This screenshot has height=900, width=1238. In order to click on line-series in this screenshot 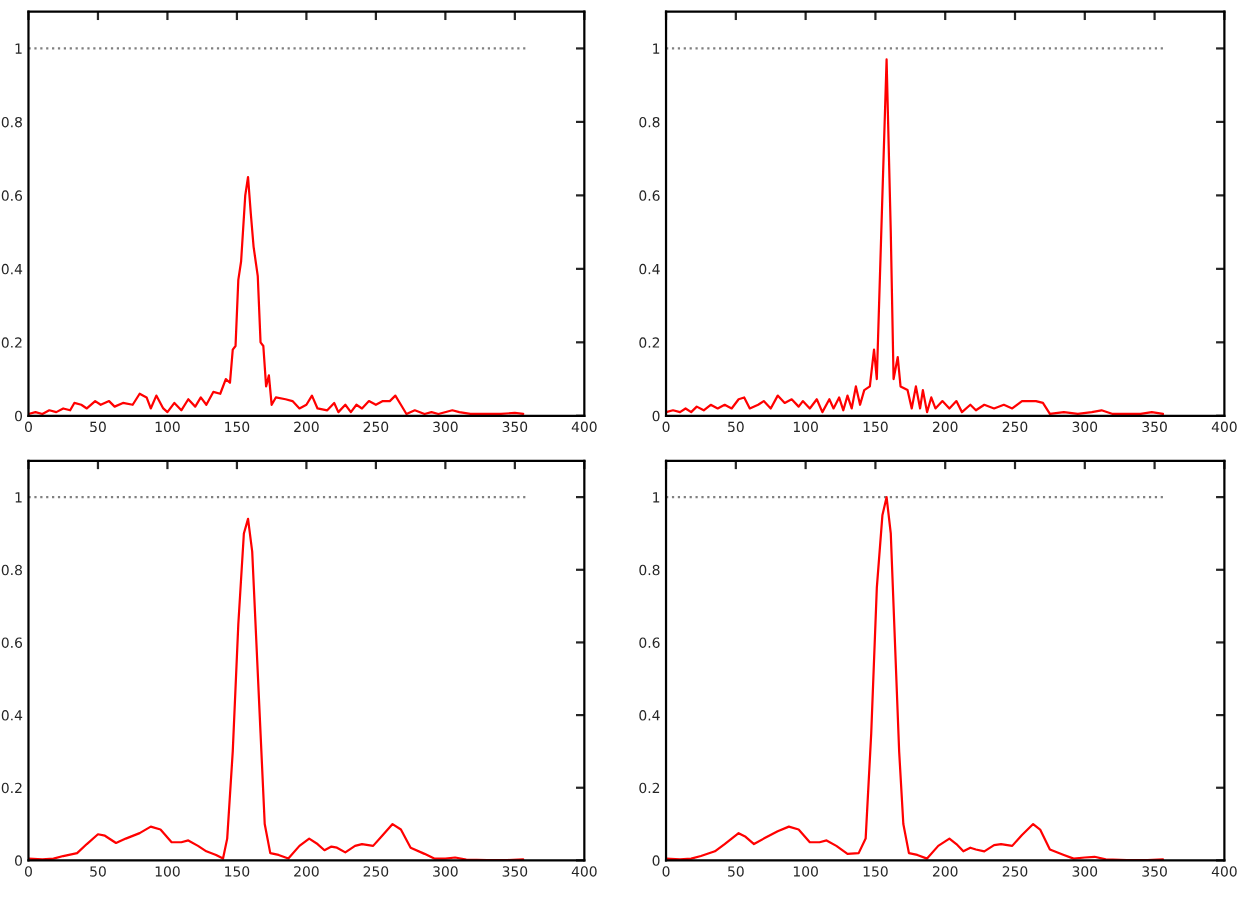, I will do `click(276, 295)`.